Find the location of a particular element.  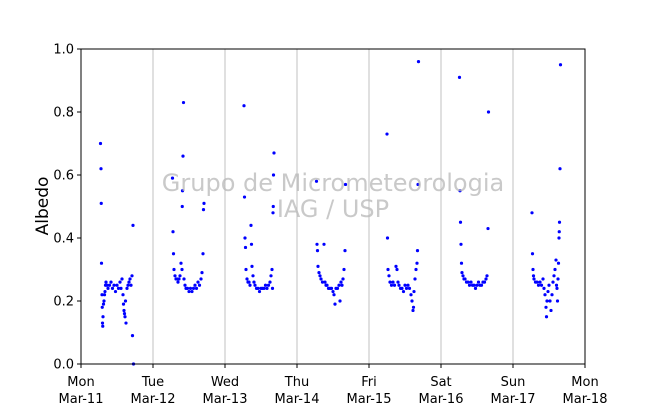

y-tick-label: 0.0 is located at coordinates (63, 365).